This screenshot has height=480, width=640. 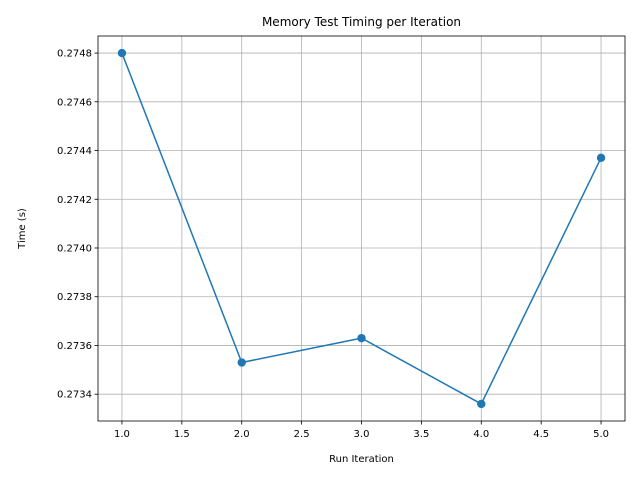 What do you see at coordinates (22, 229) in the screenshot?
I see `y-axis-label: Time (s)` at bounding box center [22, 229].